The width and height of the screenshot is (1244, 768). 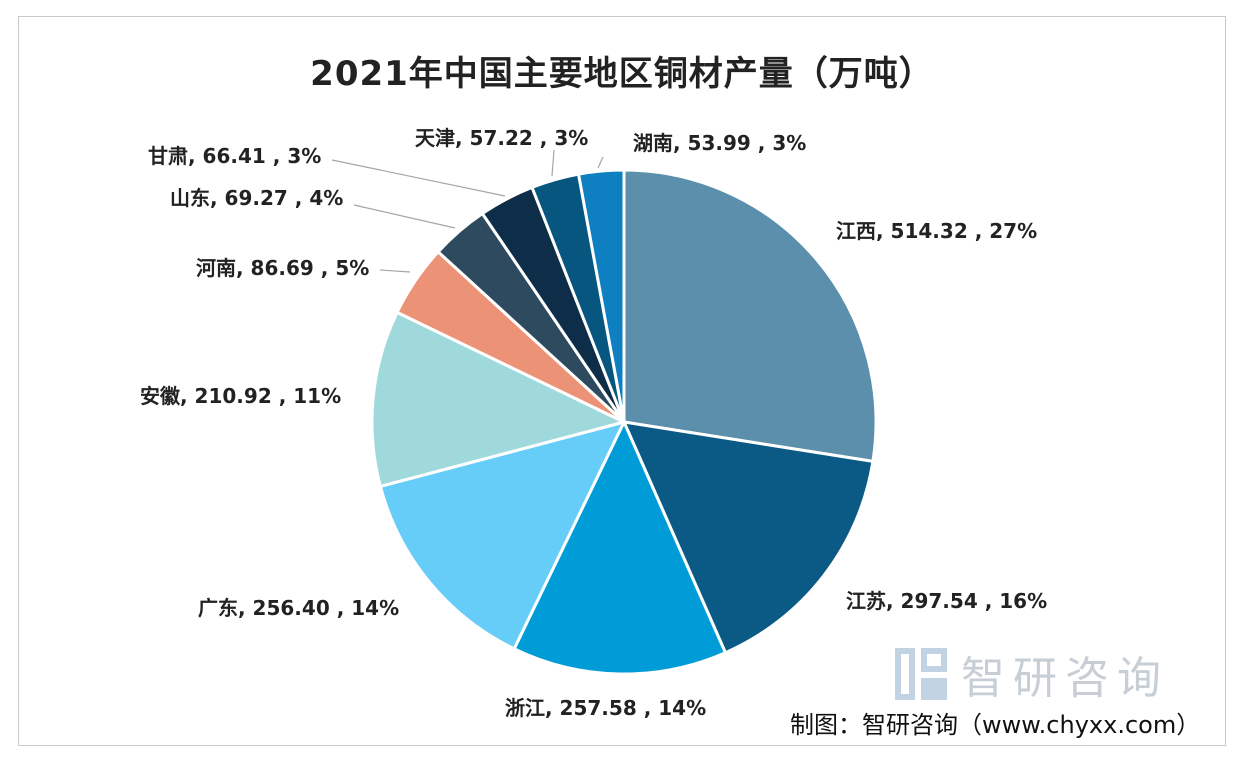 What do you see at coordinates (719, 143) in the screenshot?
I see `slice-label-湖南: 湖南, 53.99 , 3%` at bounding box center [719, 143].